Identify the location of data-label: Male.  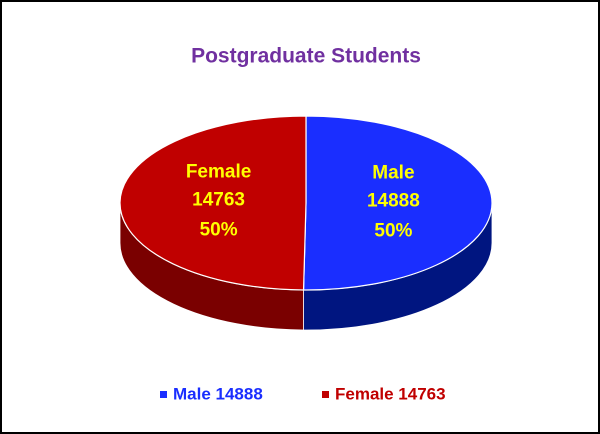
(393, 172).